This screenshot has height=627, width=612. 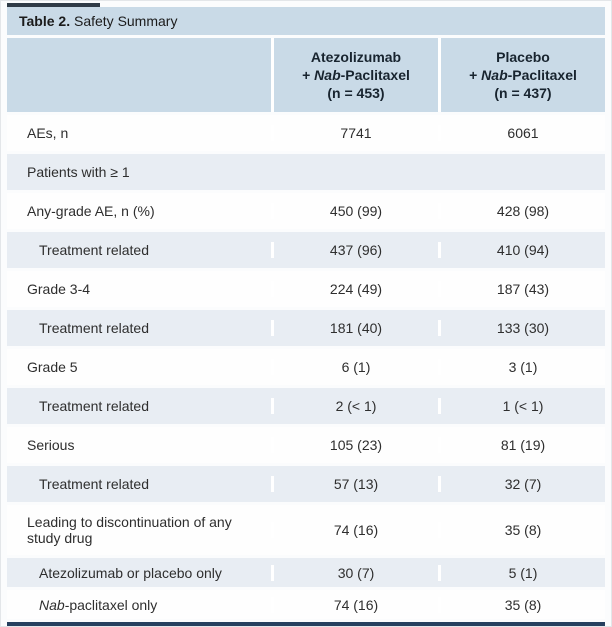 What do you see at coordinates (51, 445) in the screenshot?
I see `row-label: Serious` at bounding box center [51, 445].